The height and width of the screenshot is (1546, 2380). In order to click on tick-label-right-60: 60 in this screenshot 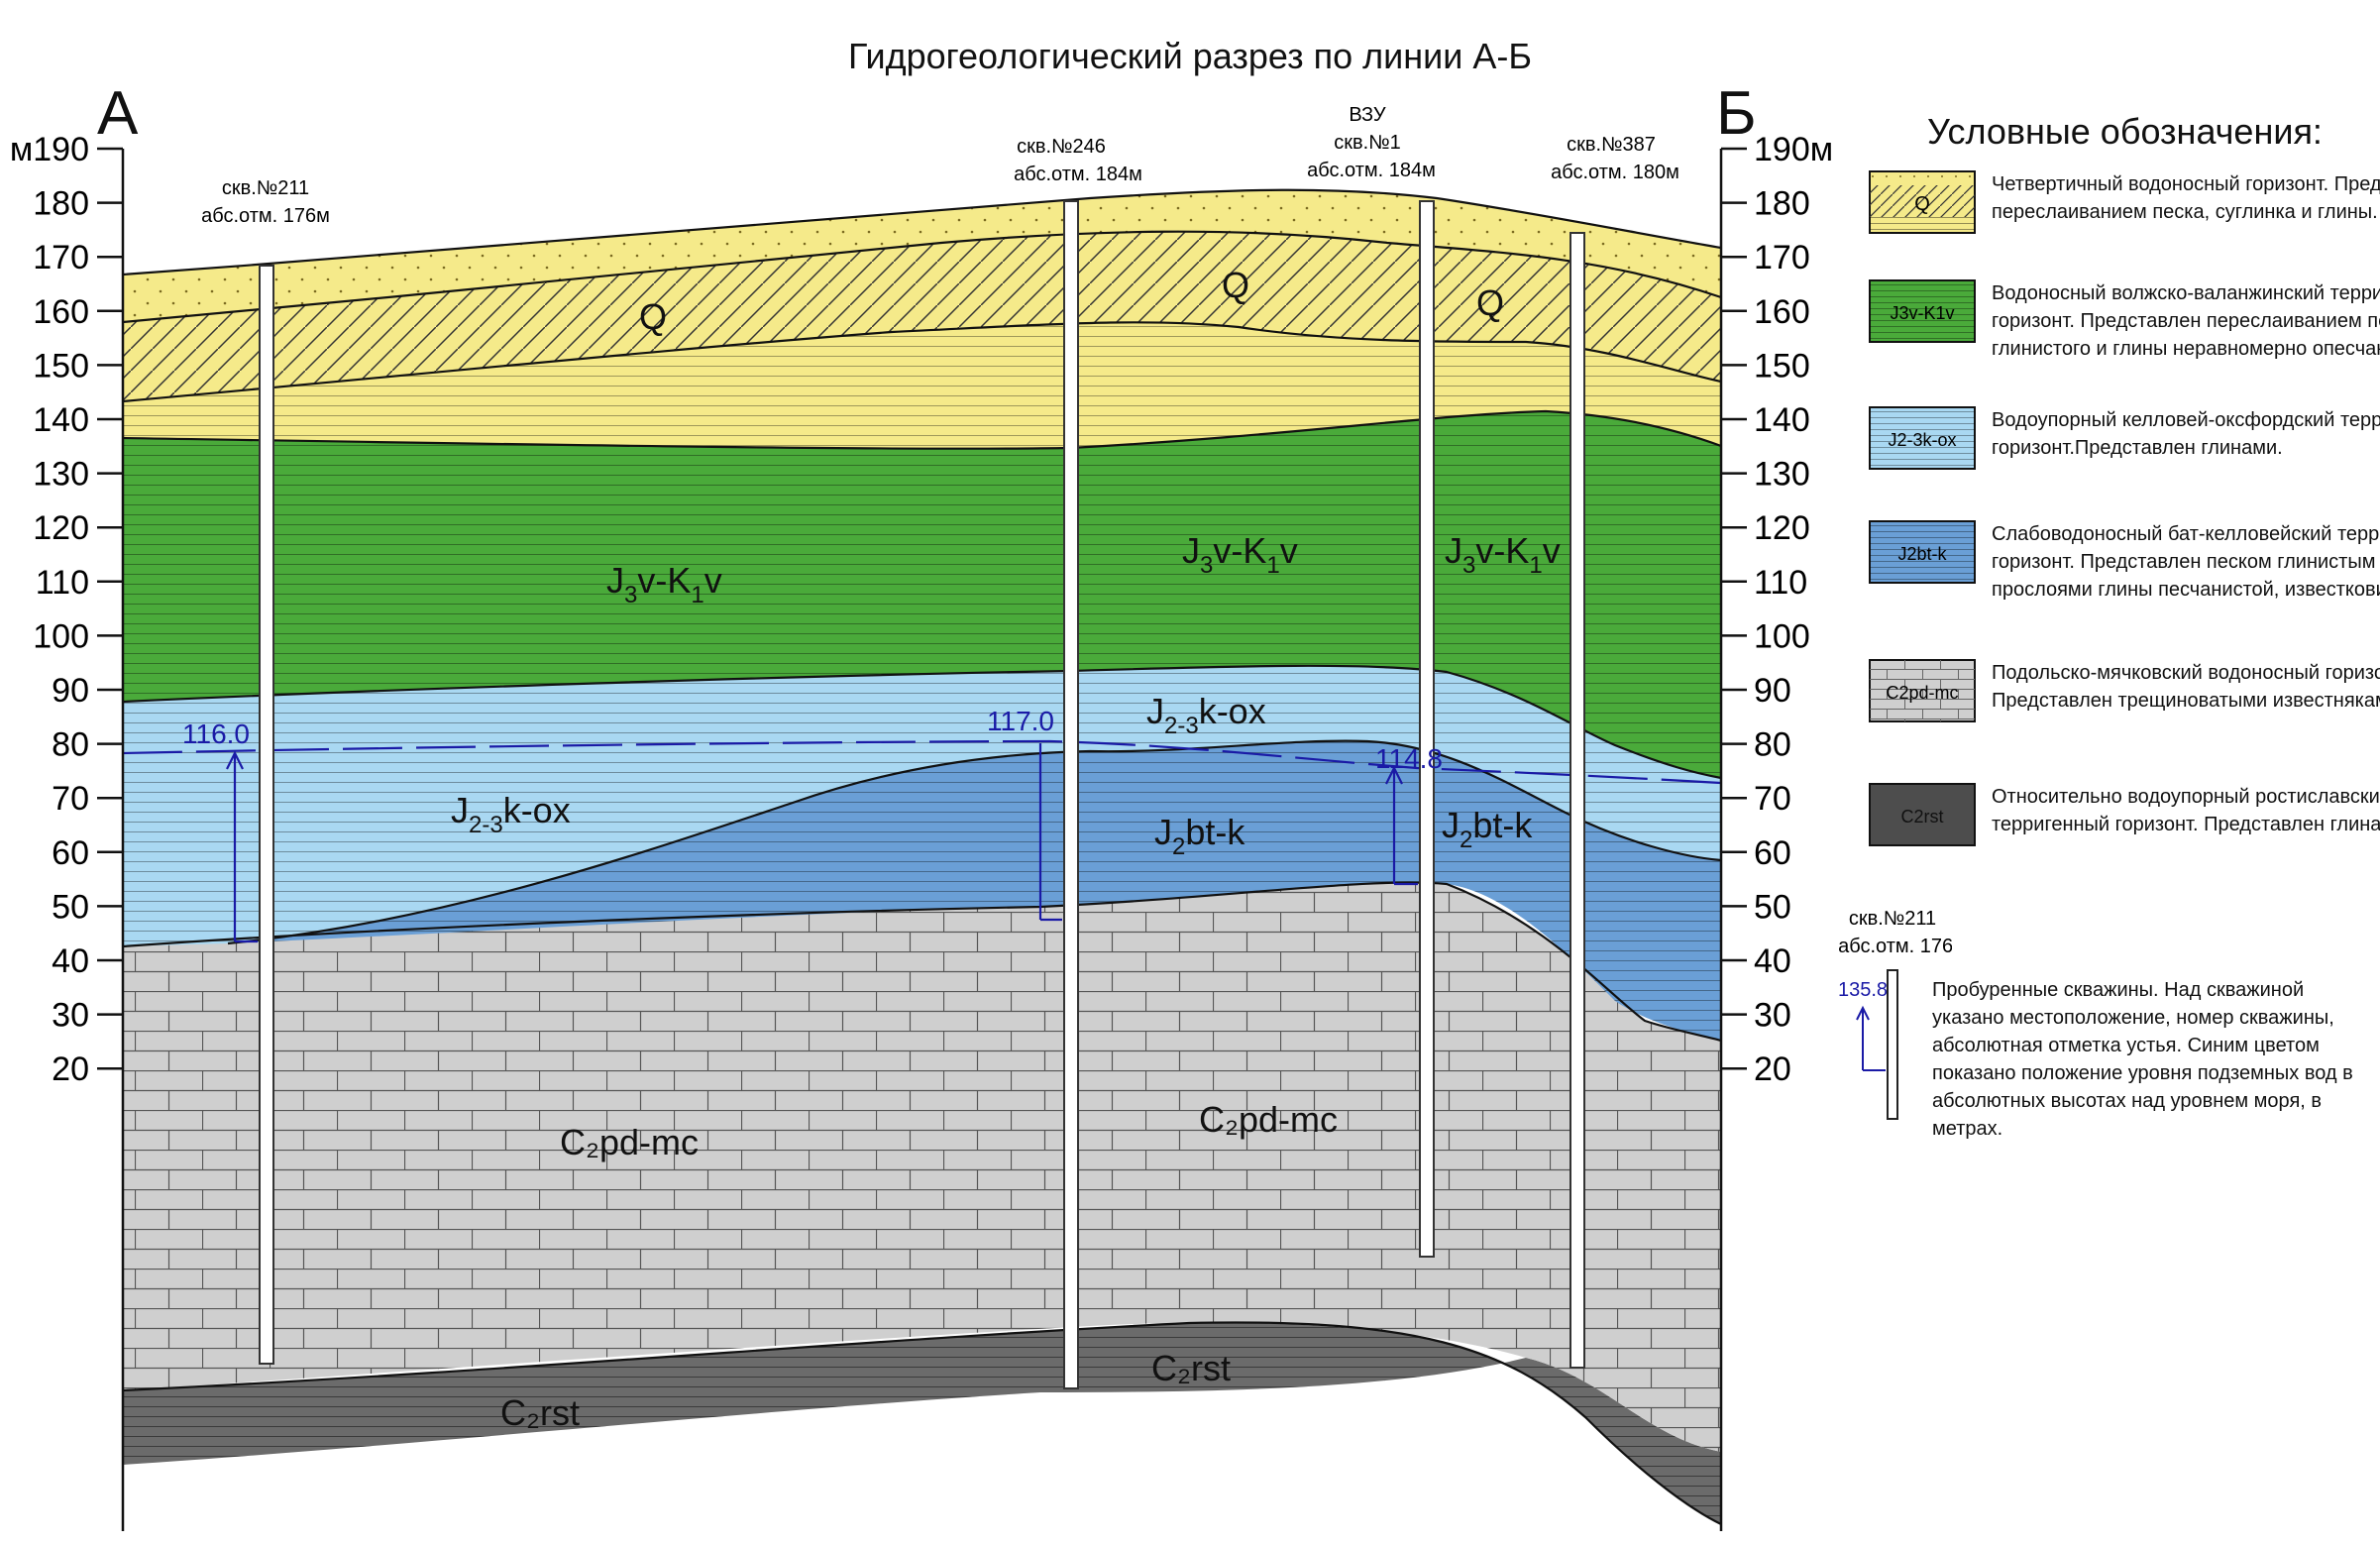, I will do `click(1772, 853)`.